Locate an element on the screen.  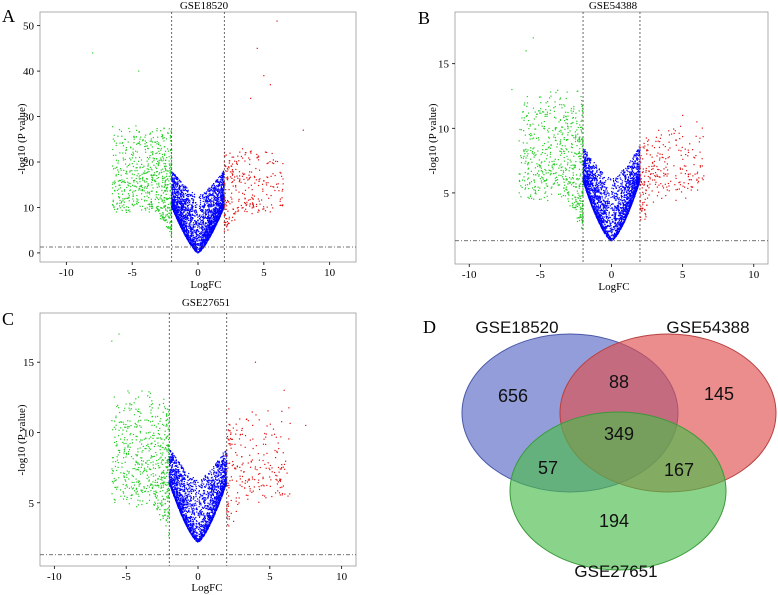
y-tick-label: 50 is located at coordinates (29, 27).